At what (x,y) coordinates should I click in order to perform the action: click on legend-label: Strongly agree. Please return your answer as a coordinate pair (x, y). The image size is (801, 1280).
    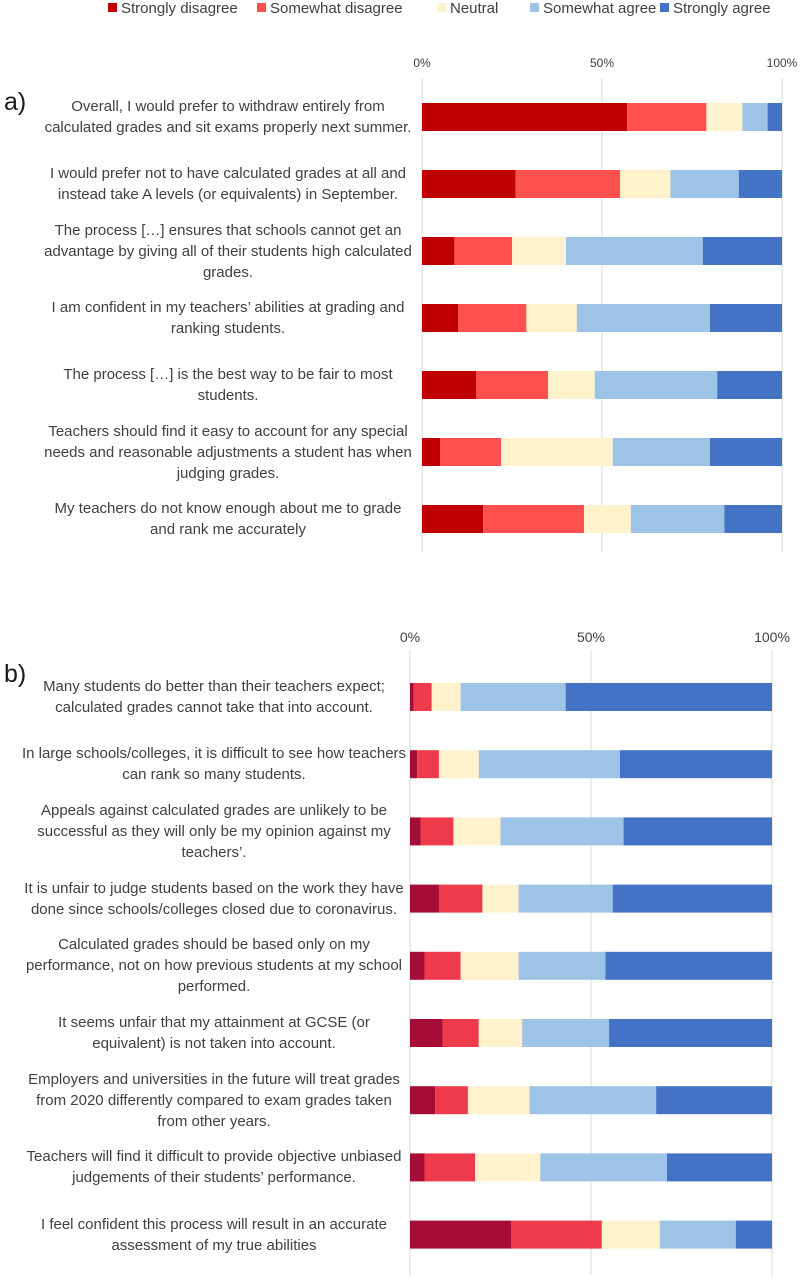
    Looking at the image, I should click on (722, 8).